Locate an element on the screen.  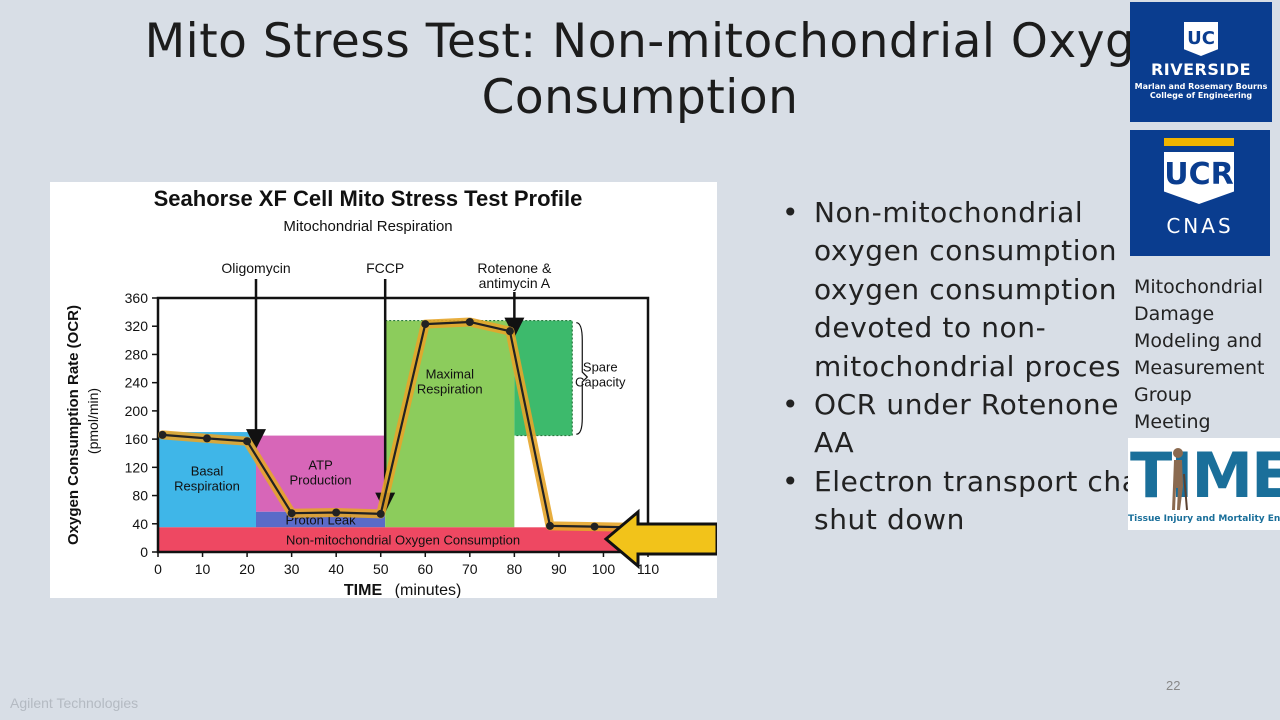
bullet-item: • OCR under Rotenone AA is located at coordinates (957, 424).